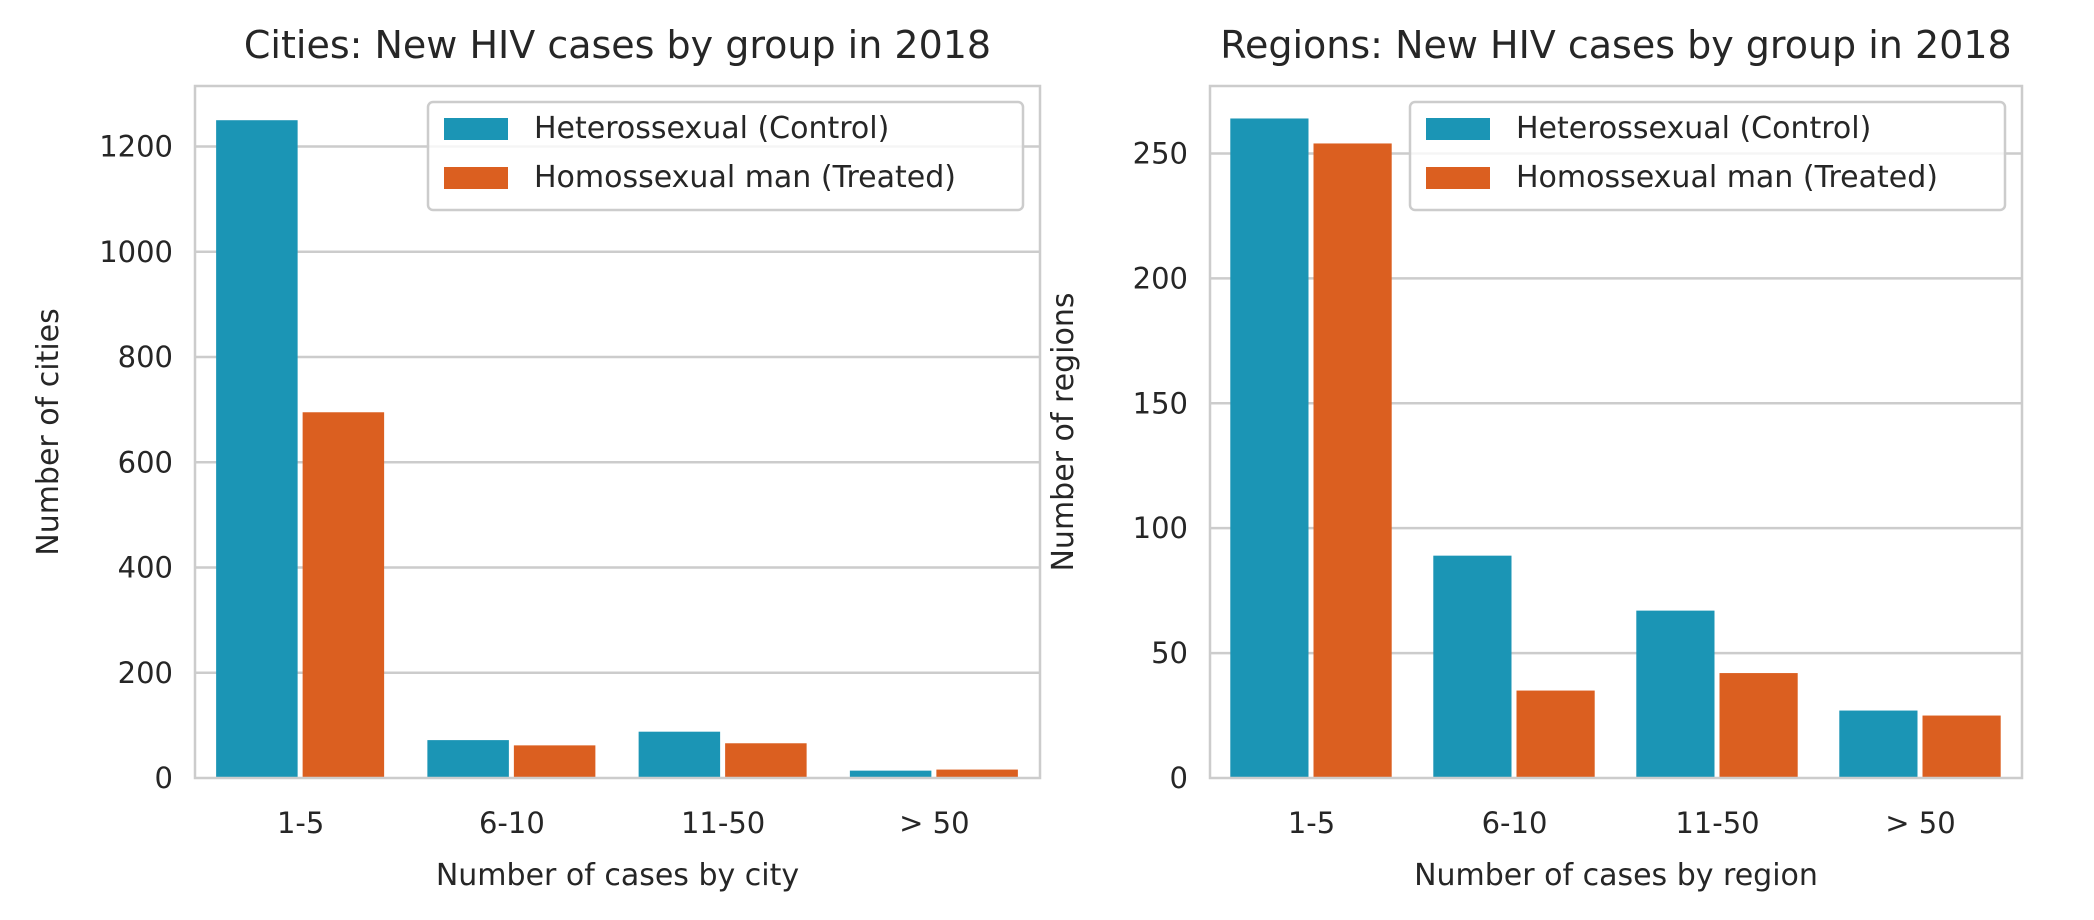 The height and width of the screenshot is (920, 2094). Describe the element at coordinates (48, 432) in the screenshot. I see `y-axis-label: Number of cities` at that location.